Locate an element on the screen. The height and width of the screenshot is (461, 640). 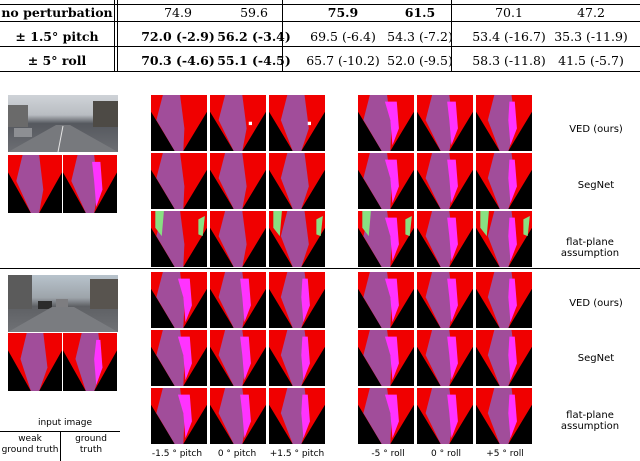
table-cell: 56.2 (-3.4) is located at coordinates (254, 36).